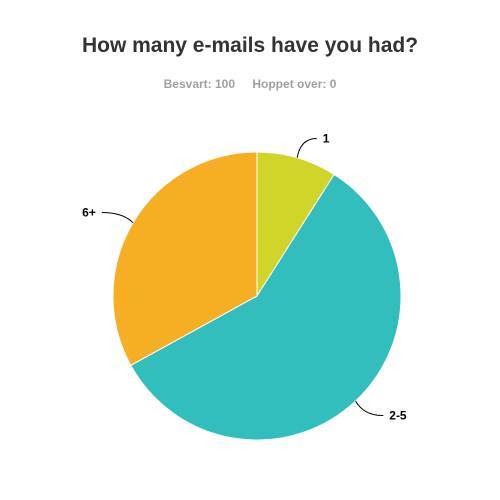  Describe the element at coordinates (294, 84) in the screenshot. I see `skipped-count: Hoppet over: 0` at that location.